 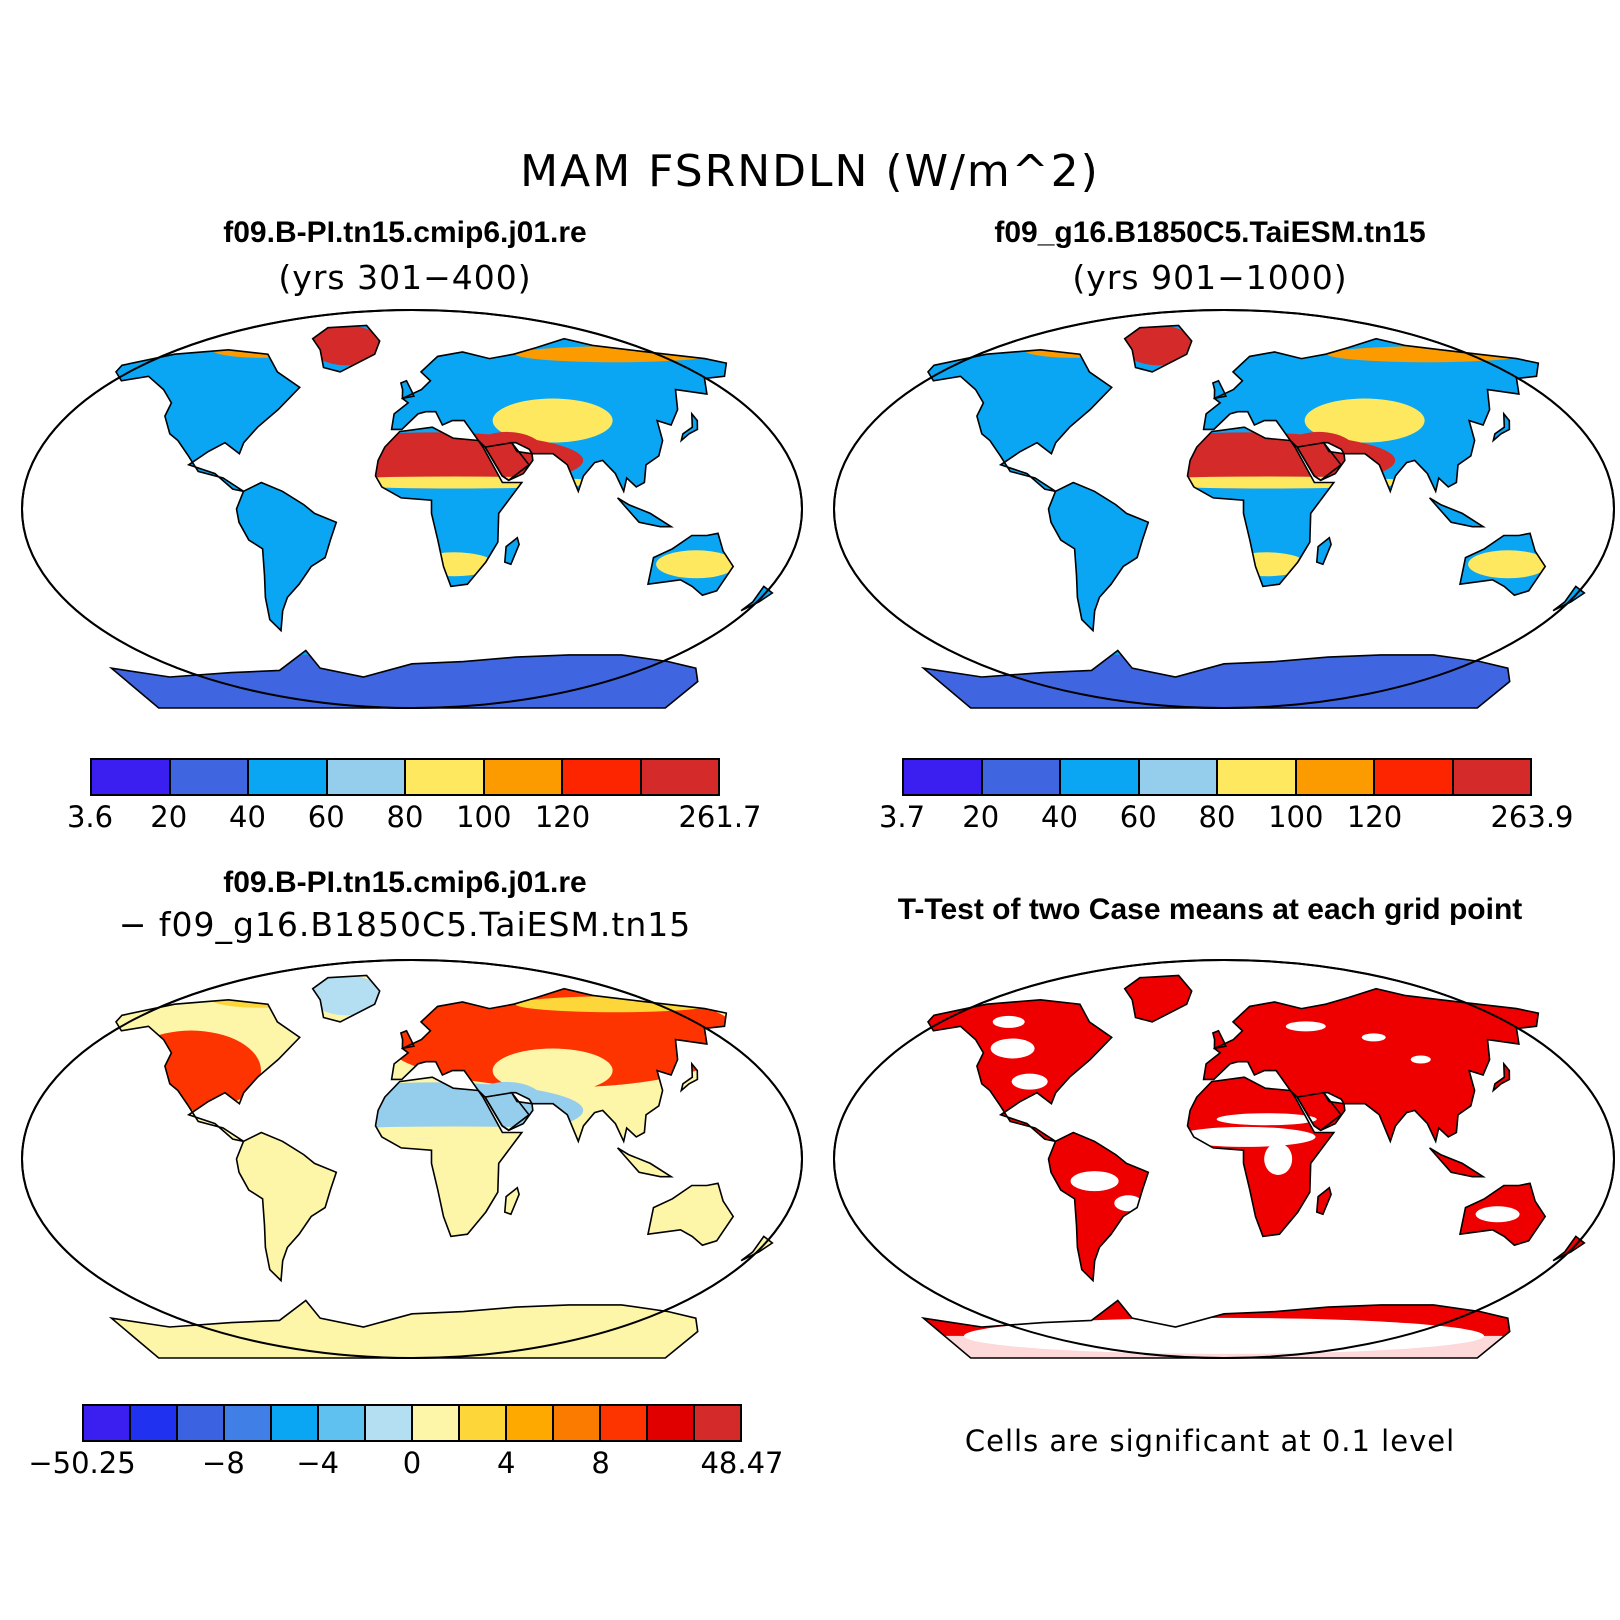 I want to click on colorbar-tick-label: 20, so click(x=981, y=817).